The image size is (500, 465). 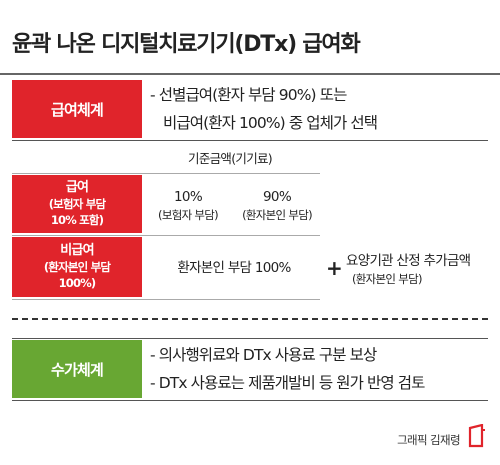 What do you see at coordinates (277, 205) in the screenshot?
I see `covered-patient-share: 90% (환자본인 부담)` at bounding box center [277, 205].